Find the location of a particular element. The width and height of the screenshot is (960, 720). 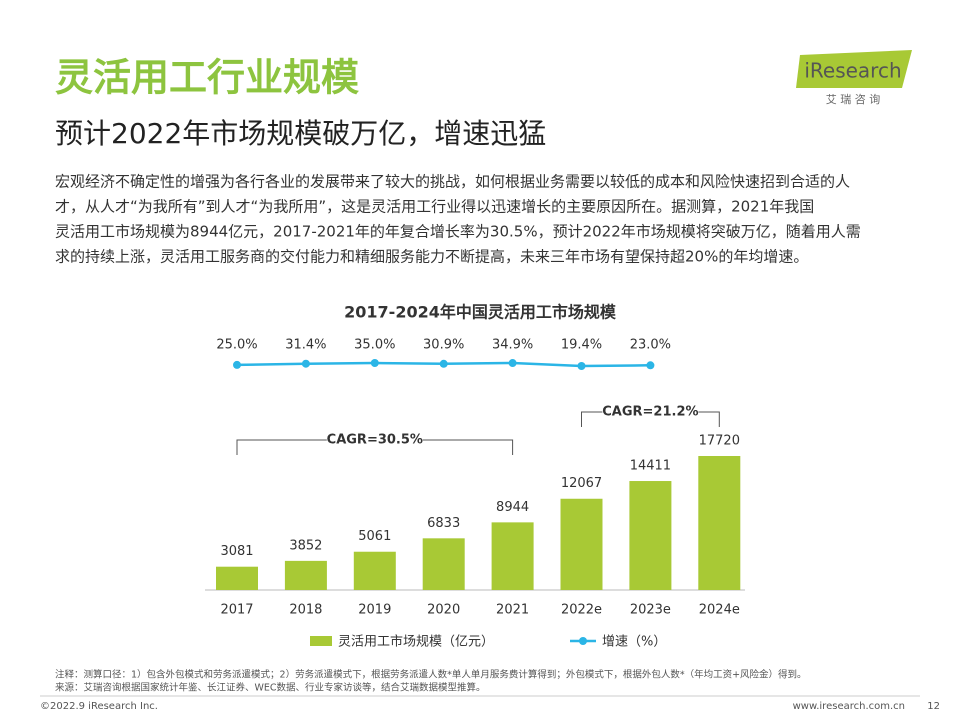

growth-label: 35.0% is located at coordinates (374, 345).